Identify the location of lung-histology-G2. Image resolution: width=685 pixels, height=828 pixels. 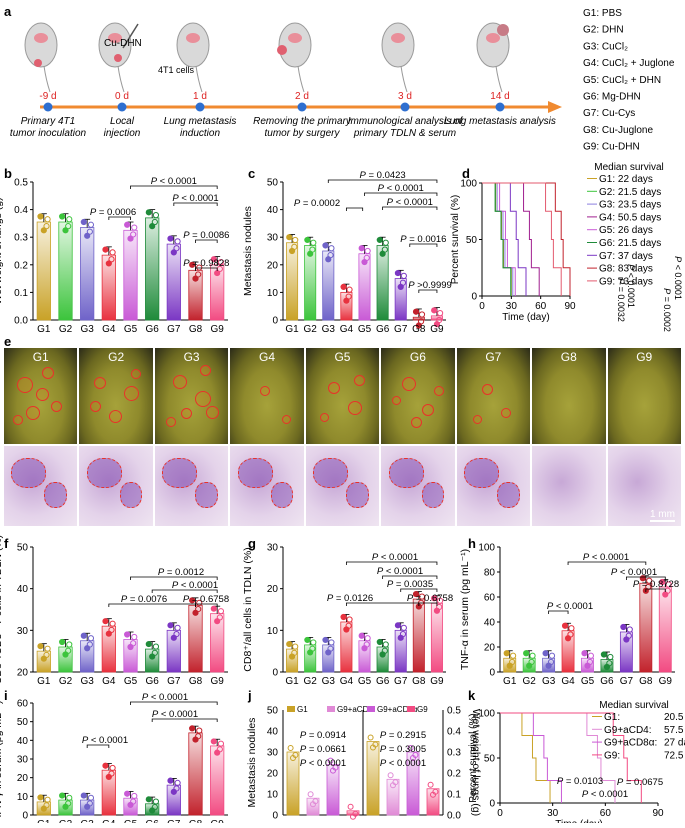
(116, 486).